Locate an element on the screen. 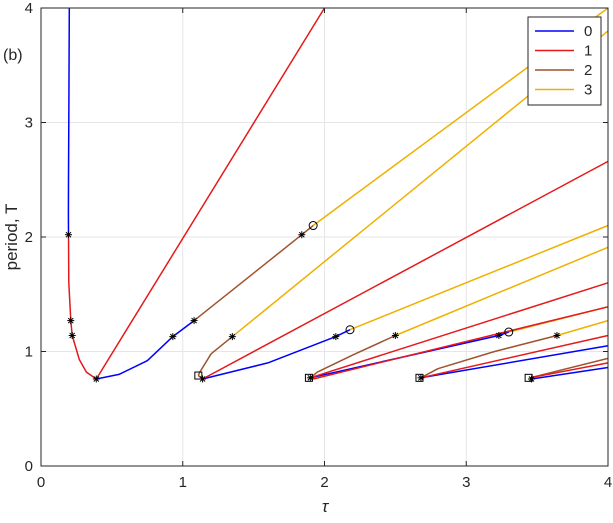 The image size is (613, 523). x-axis-label: τ is located at coordinates (326, 506).